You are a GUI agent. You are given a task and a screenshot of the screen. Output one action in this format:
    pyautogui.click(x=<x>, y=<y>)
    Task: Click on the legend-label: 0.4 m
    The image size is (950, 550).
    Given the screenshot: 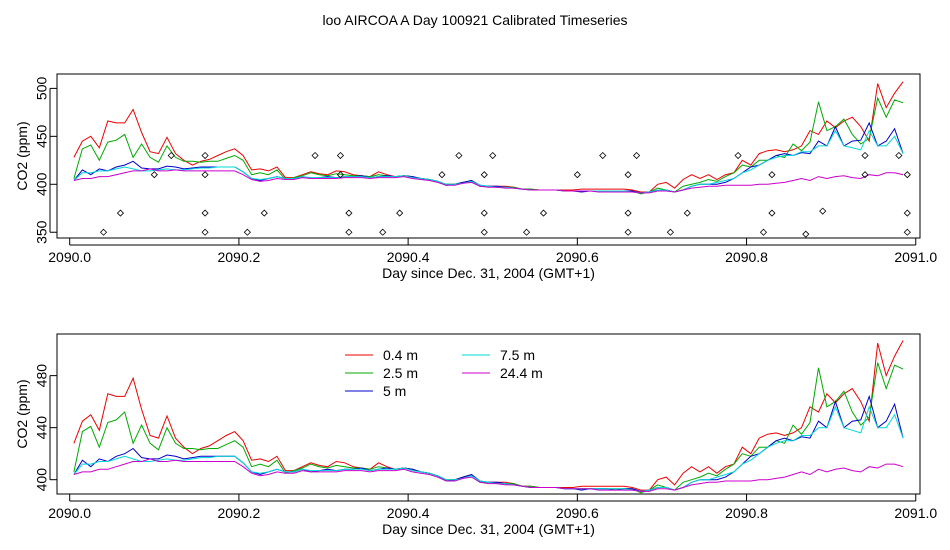 What is the action you would take?
    pyautogui.click(x=400, y=355)
    